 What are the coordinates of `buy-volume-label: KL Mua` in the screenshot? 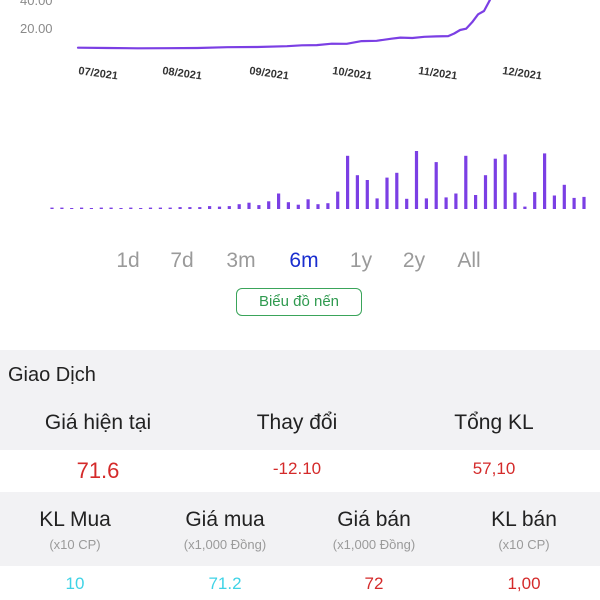 It's located at (75, 519).